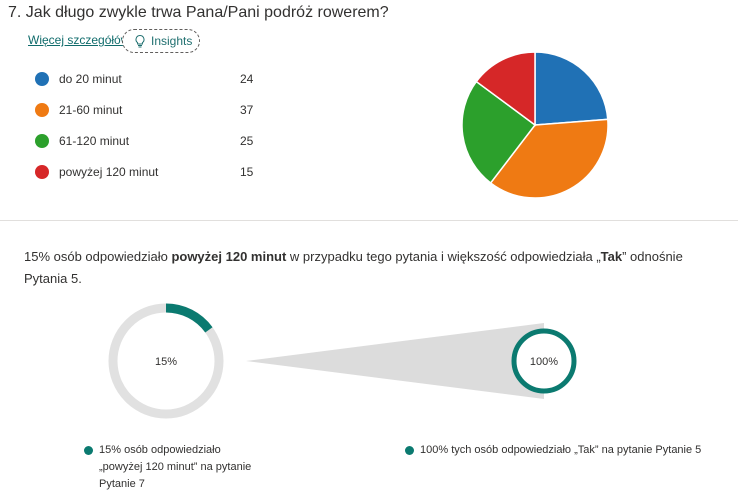  I want to click on legend-count: 15, so click(247, 172).